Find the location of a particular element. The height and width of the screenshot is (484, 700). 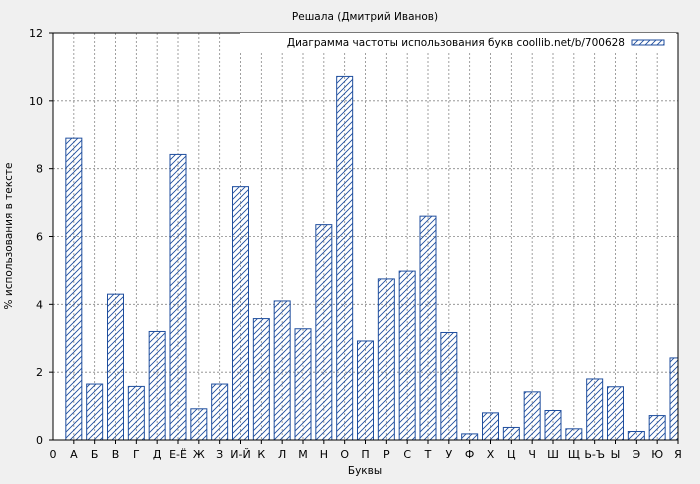

bar-З is located at coordinates (220, 412).